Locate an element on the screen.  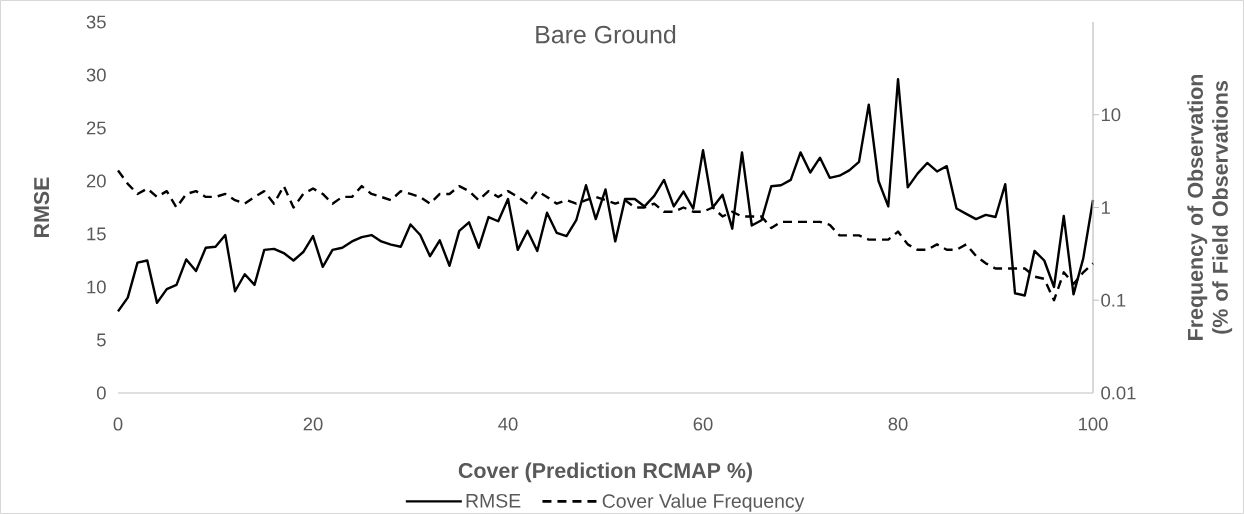
x-tick-label: 0 is located at coordinates (118, 424).